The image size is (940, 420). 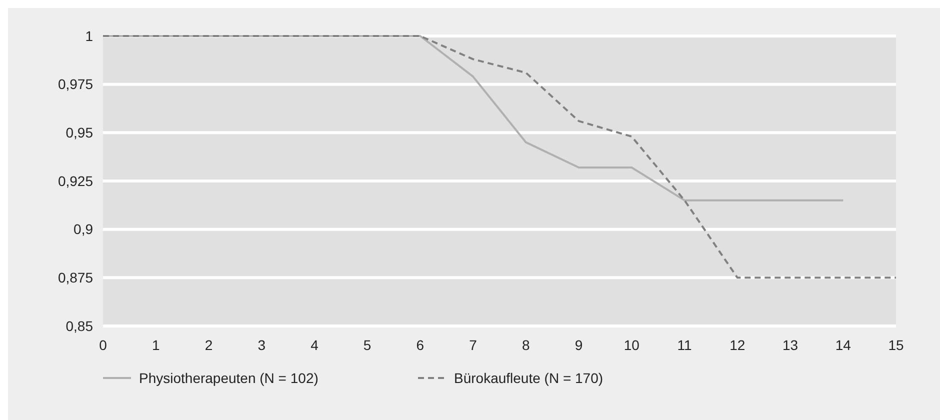 What do you see at coordinates (156, 345) in the screenshot?
I see `x-tick-label: 1` at bounding box center [156, 345].